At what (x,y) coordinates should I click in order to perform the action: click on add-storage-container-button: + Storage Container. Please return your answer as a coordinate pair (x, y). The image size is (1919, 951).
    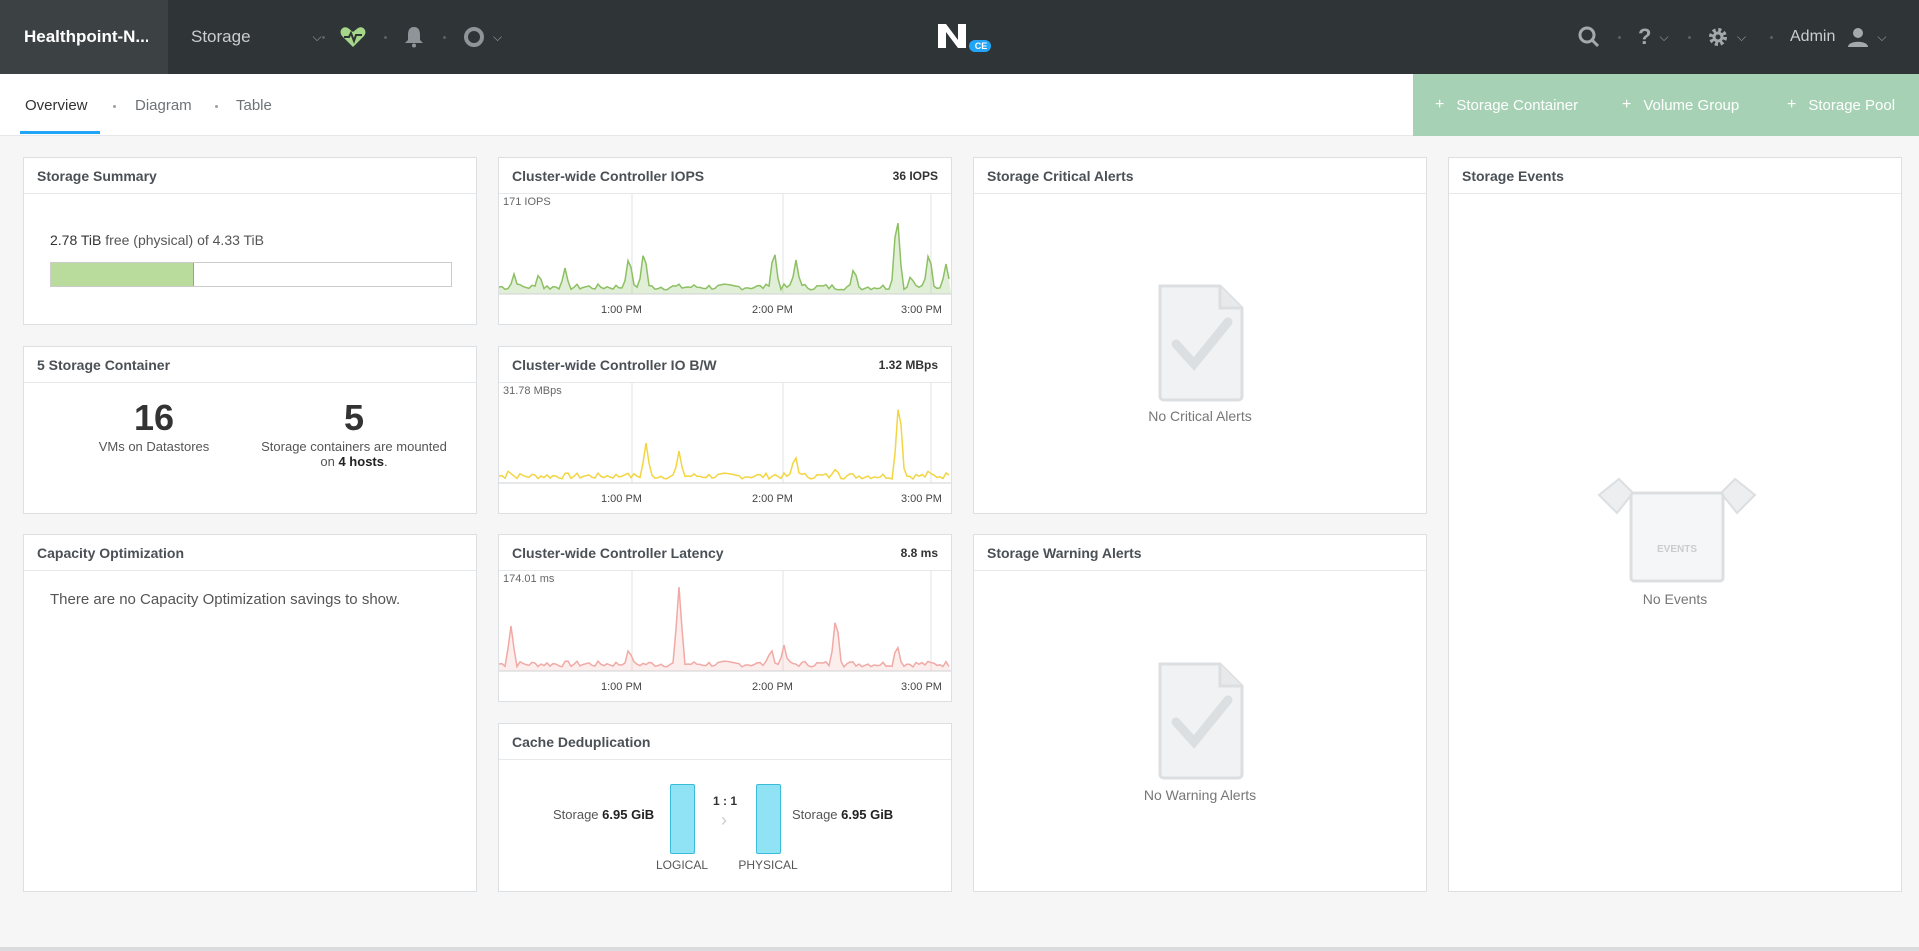
    Looking at the image, I should click on (1506, 105).